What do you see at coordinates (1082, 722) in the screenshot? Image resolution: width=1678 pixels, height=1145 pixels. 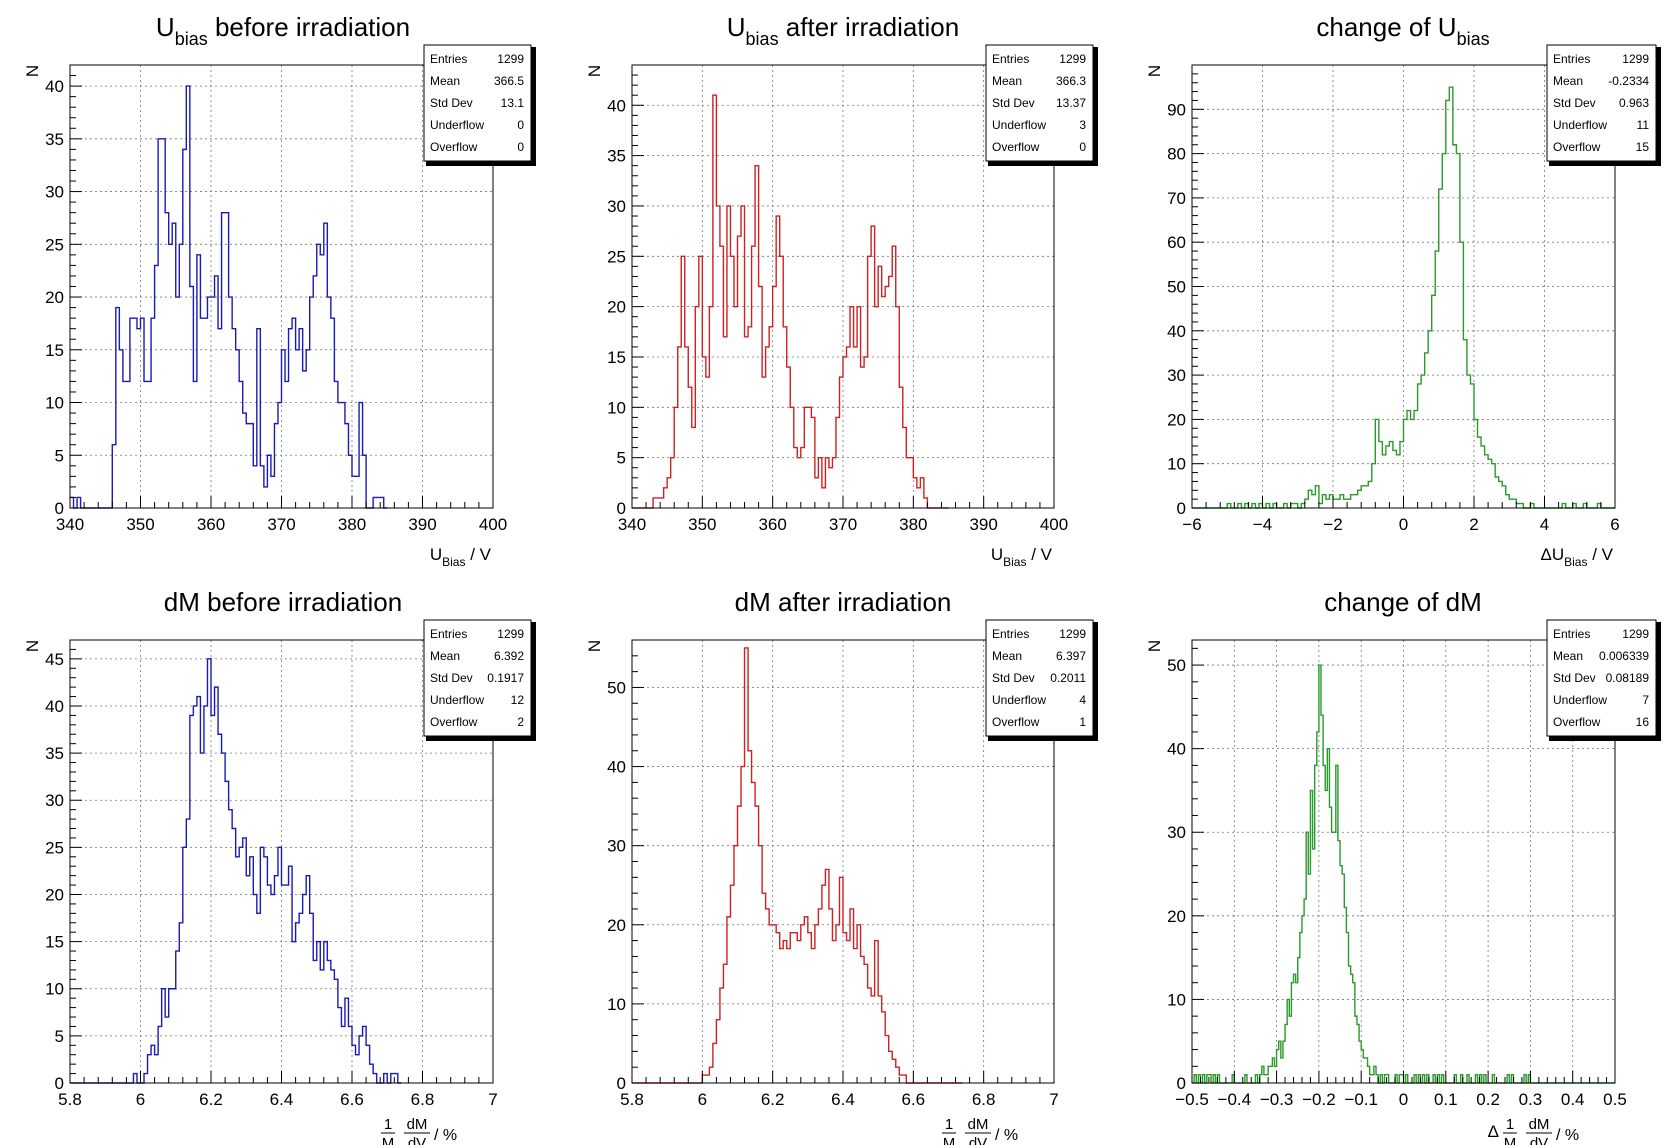 I see `stats-value: 1` at bounding box center [1082, 722].